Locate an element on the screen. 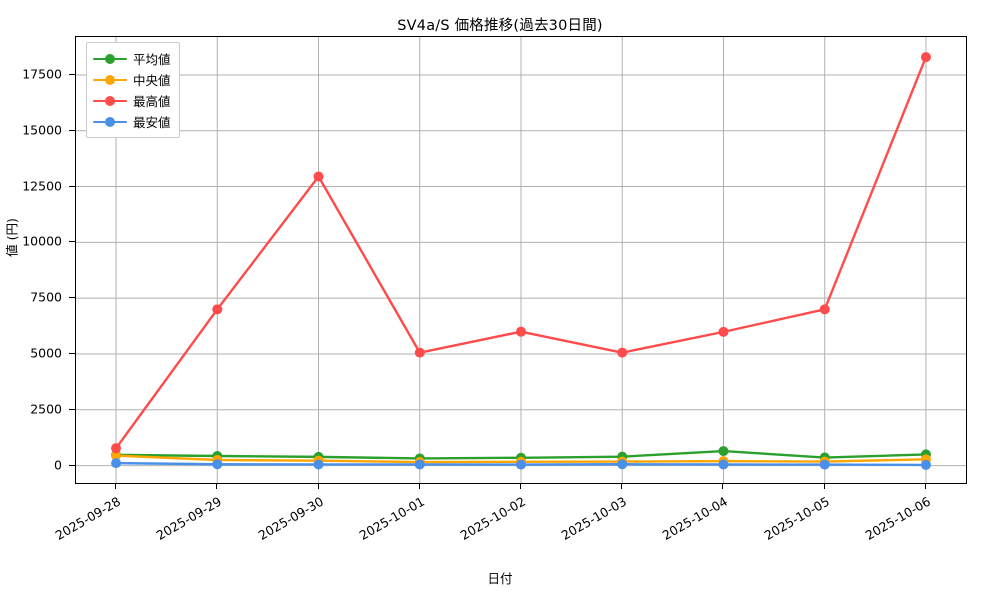 The height and width of the screenshot is (600, 1000). x-axis-tick-label: 2025-10-02 is located at coordinates (493, 518).